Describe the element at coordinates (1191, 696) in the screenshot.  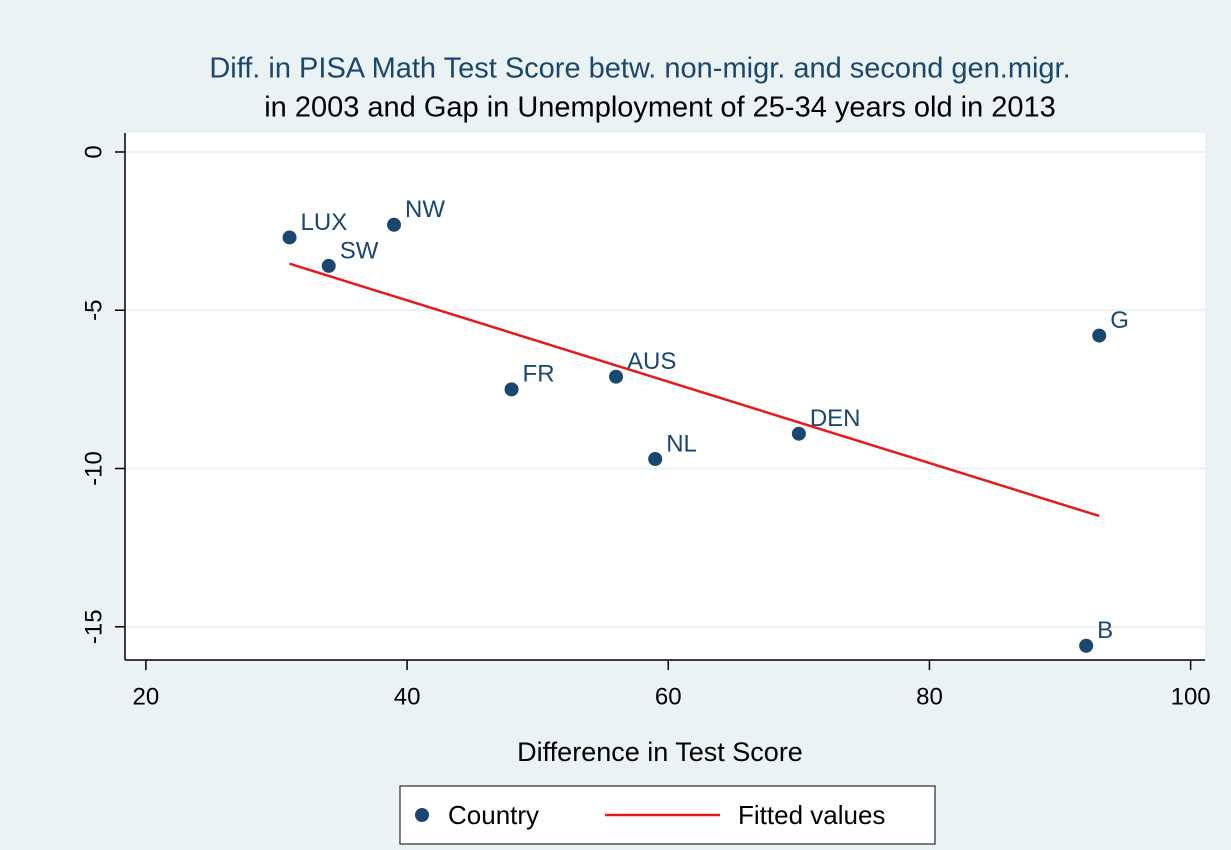
I see `x-tick-label: 100` at that location.